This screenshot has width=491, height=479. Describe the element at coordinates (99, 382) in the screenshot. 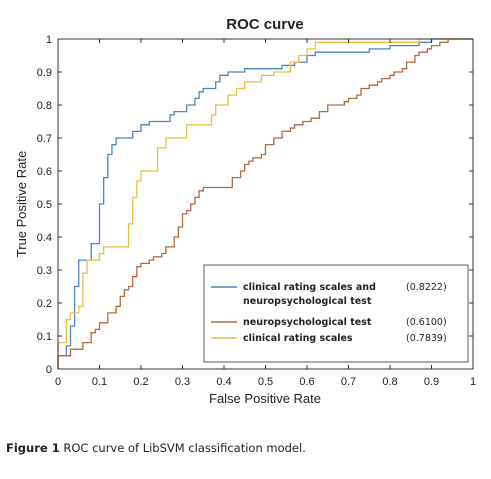

I see `x-tick-label: 0.1` at that location.